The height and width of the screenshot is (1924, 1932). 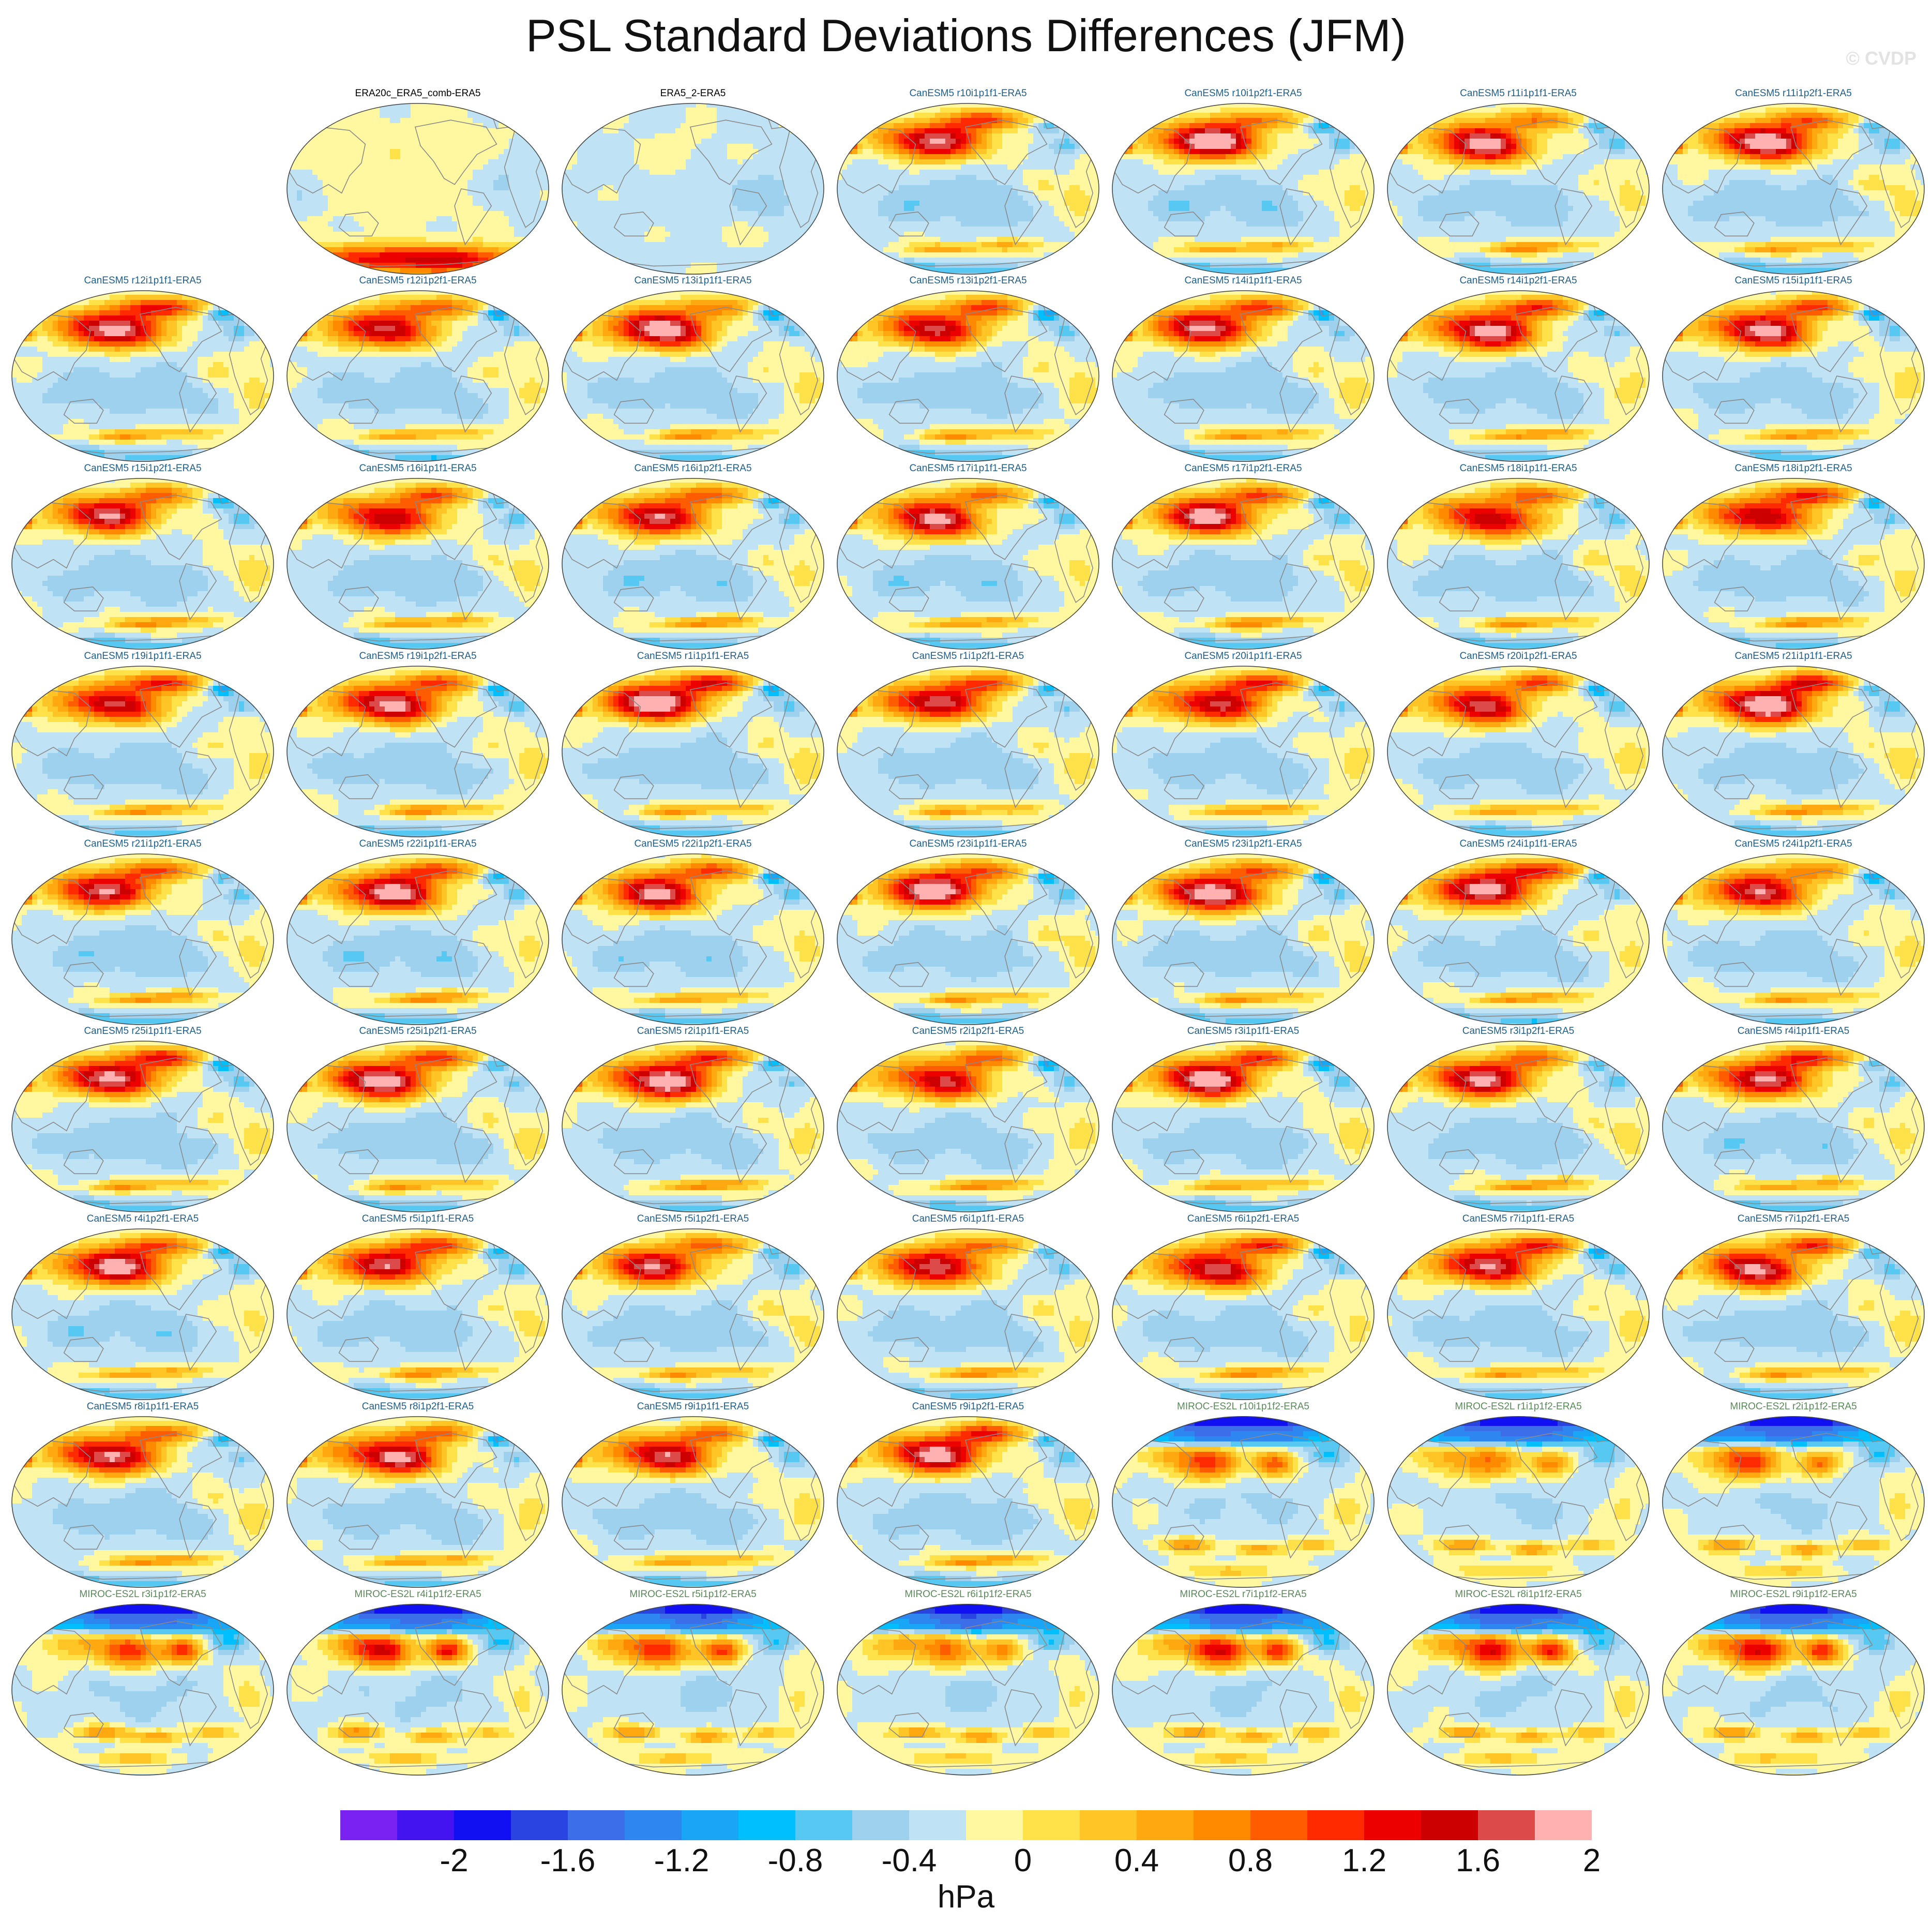 I want to click on panel-title: CanESM5 r22i1p1f1-ERA5, so click(x=417, y=844).